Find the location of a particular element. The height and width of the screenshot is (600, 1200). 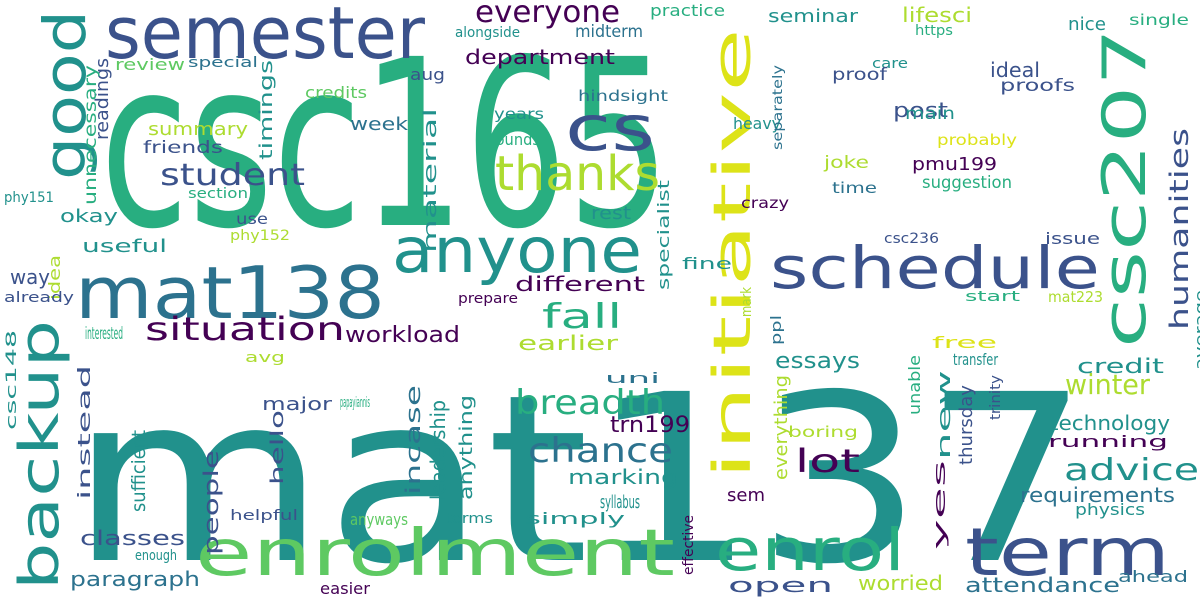

cloud-word-term: term is located at coordinates (1067, 552).